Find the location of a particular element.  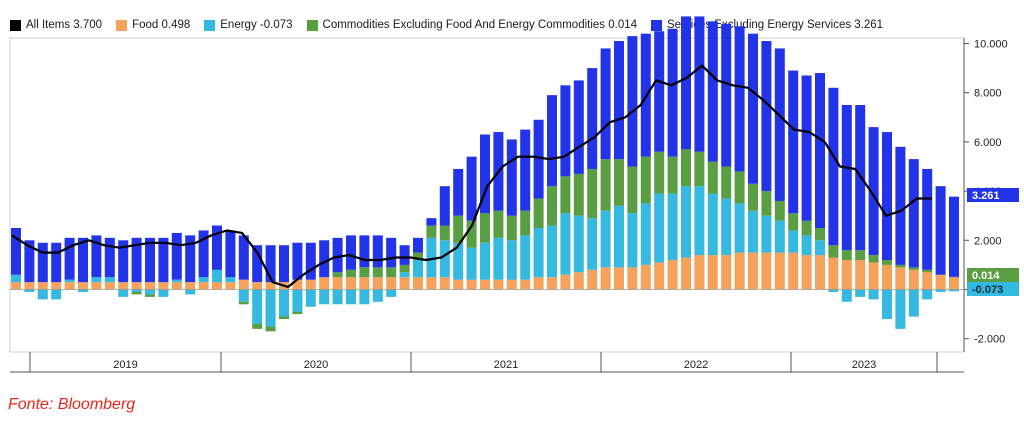

legend-item-food: Food 0.498 is located at coordinates (153, 25).